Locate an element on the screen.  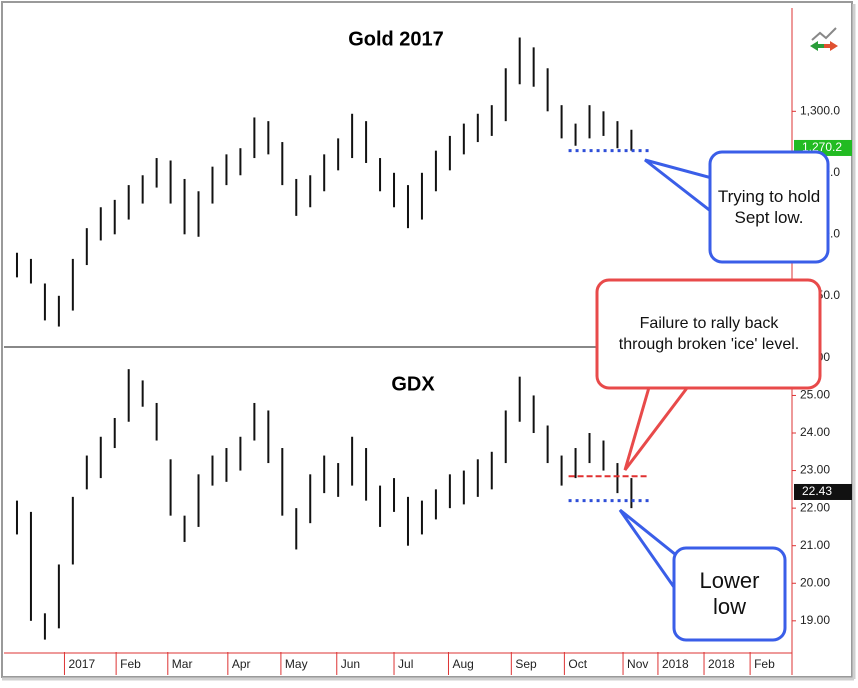
last-value-box is located at coordinates (823, 491).